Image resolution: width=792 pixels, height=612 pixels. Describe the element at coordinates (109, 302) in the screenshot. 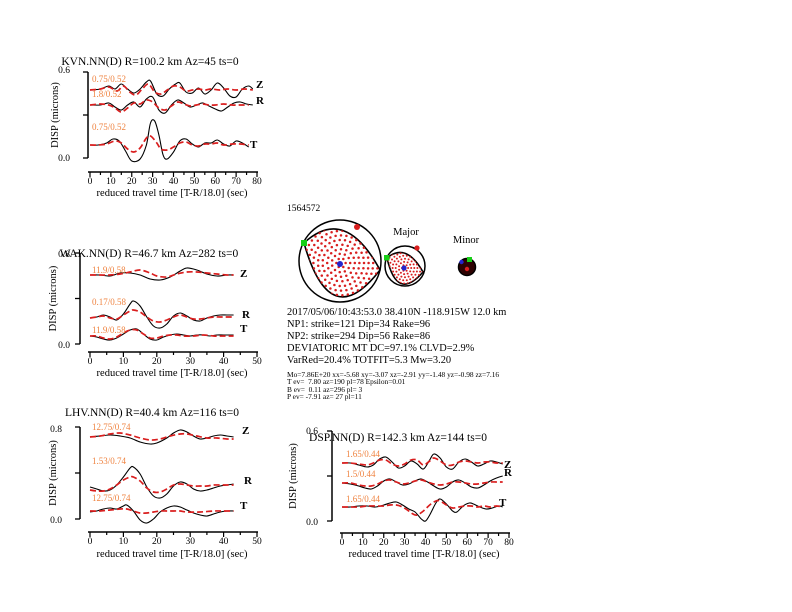

I see `amplitude-fit-label: 0.17/0.58` at that location.